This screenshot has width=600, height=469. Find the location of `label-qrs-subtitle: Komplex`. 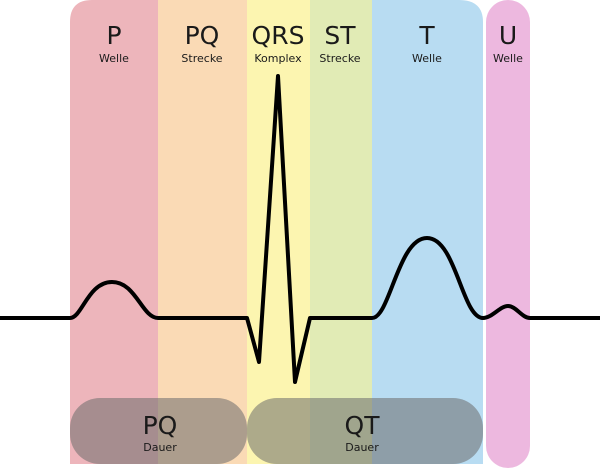

label-qrs-subtitle: Komplex is located at coordinates (278, 58).